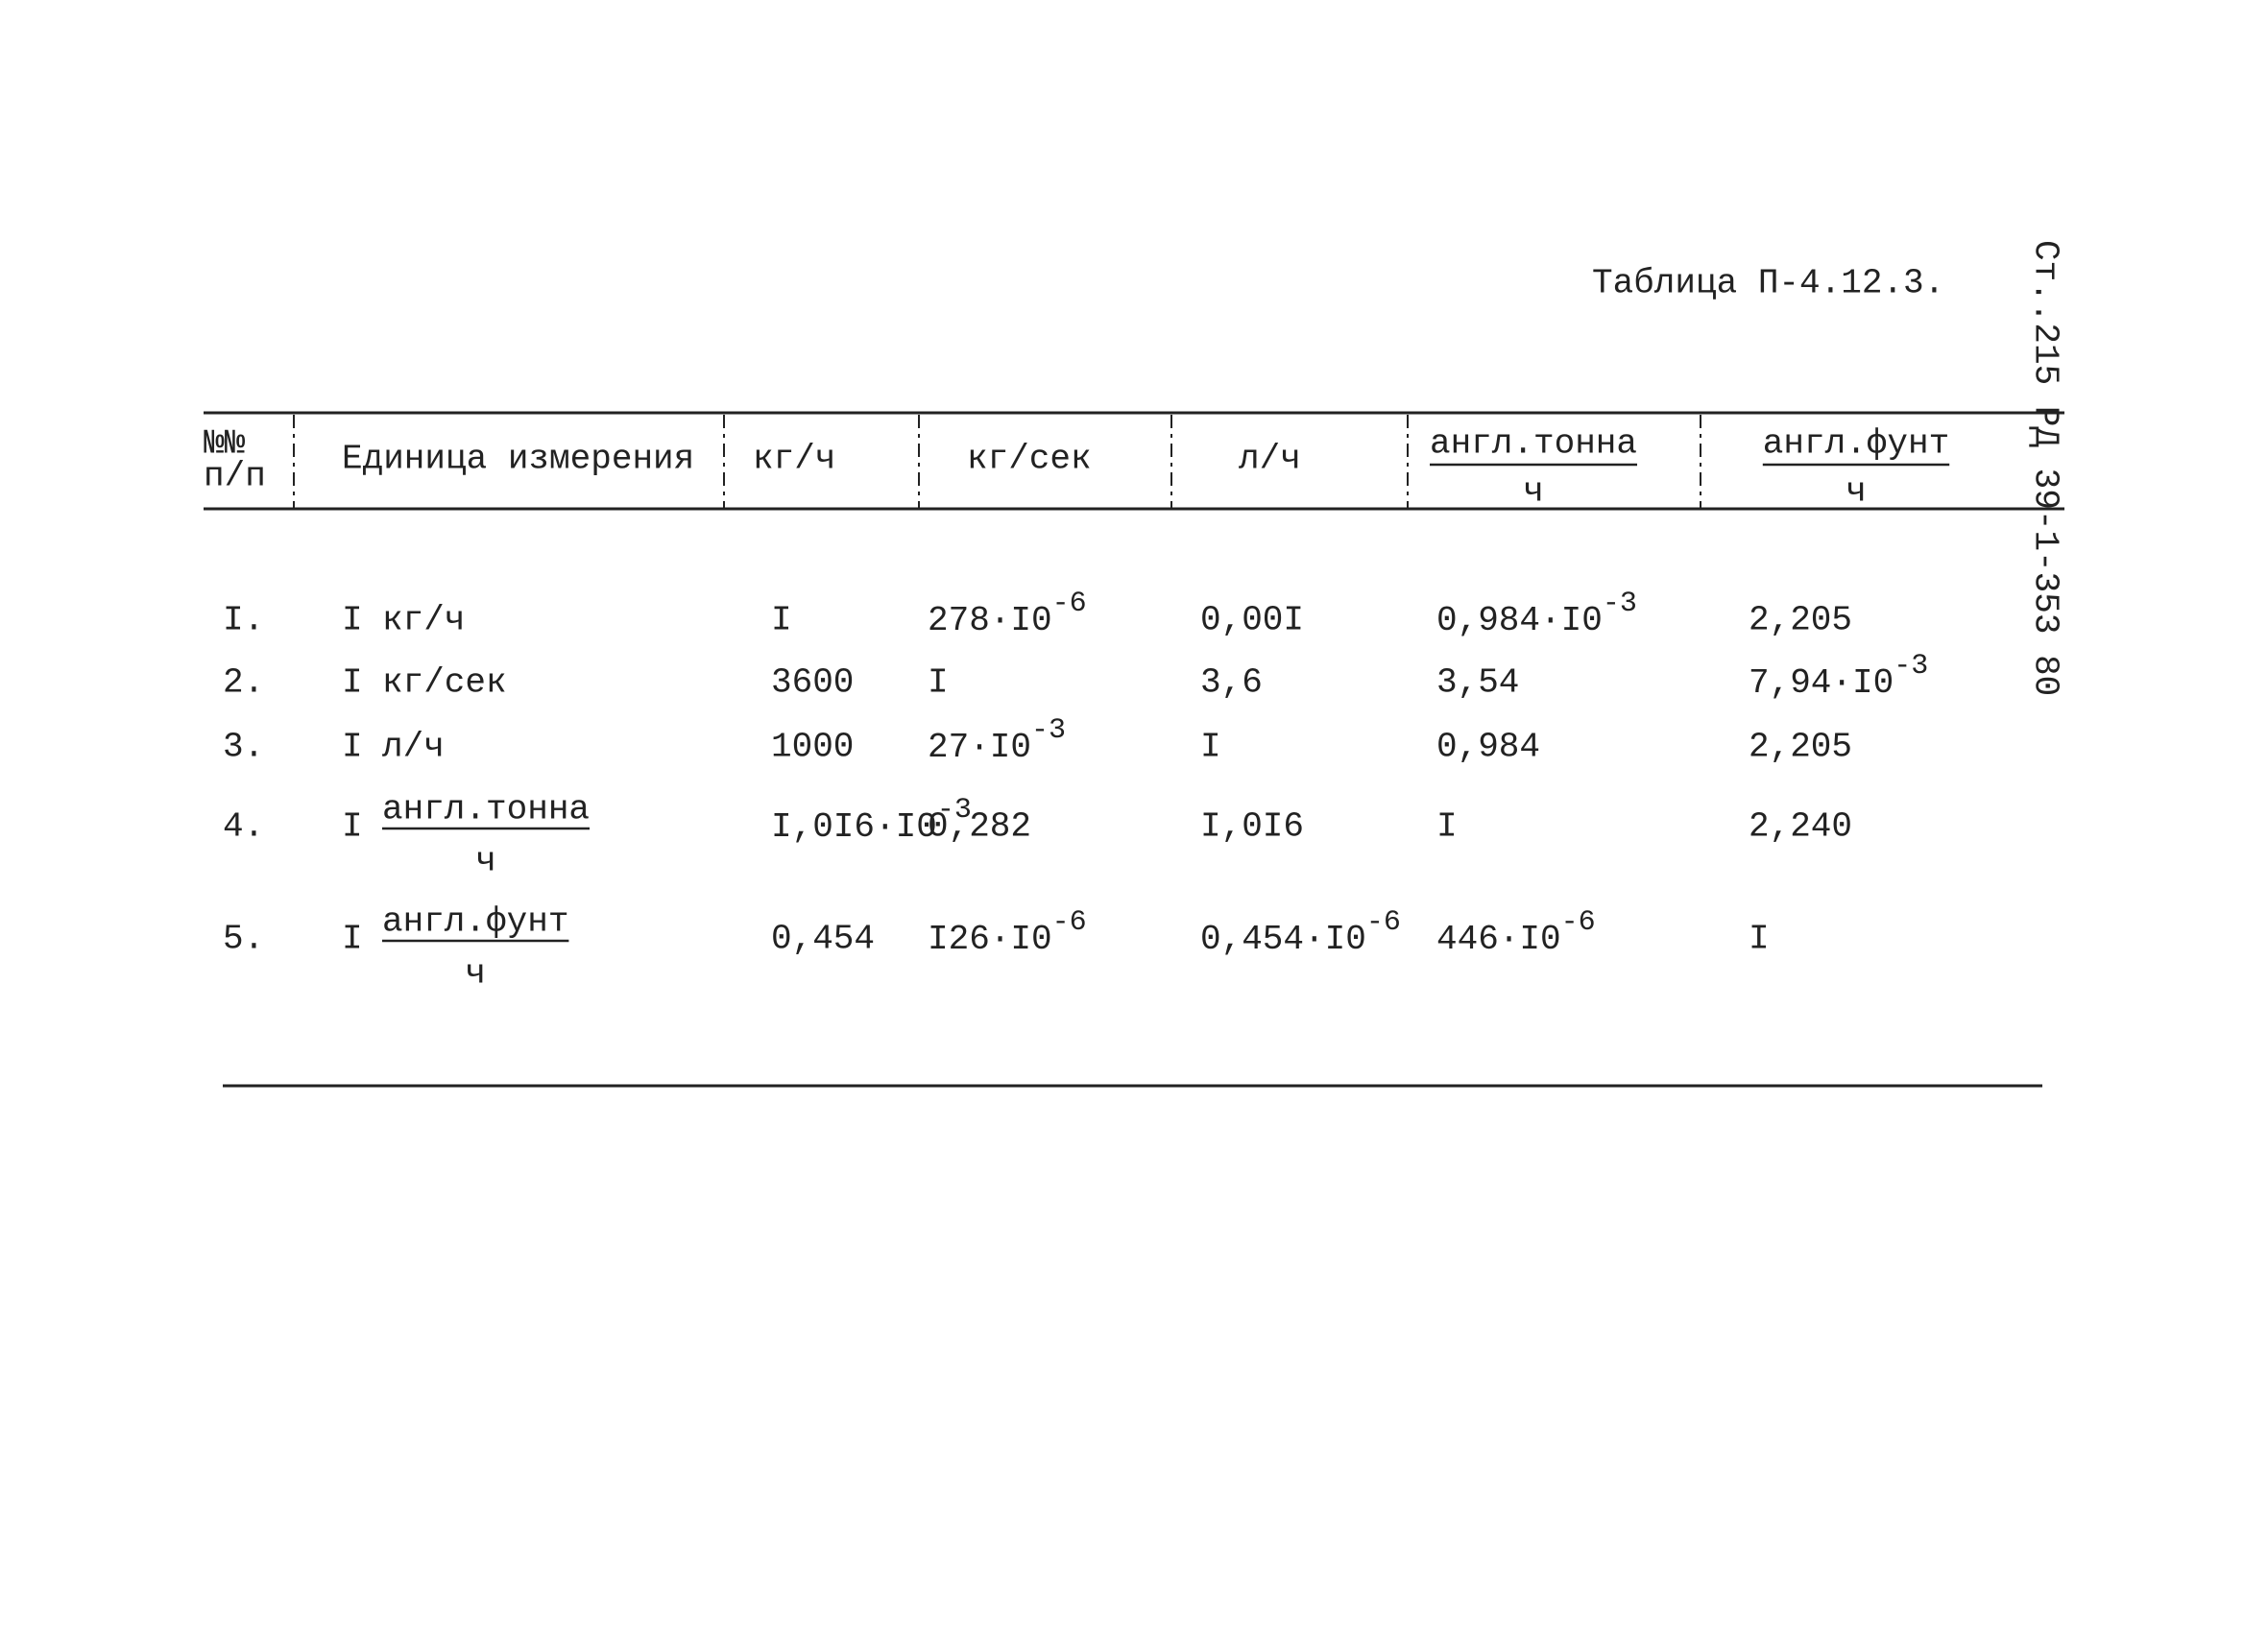  Describe the element at coordinates (1488, 748) in the screenshot. I see `cell: 0,984` at that location.